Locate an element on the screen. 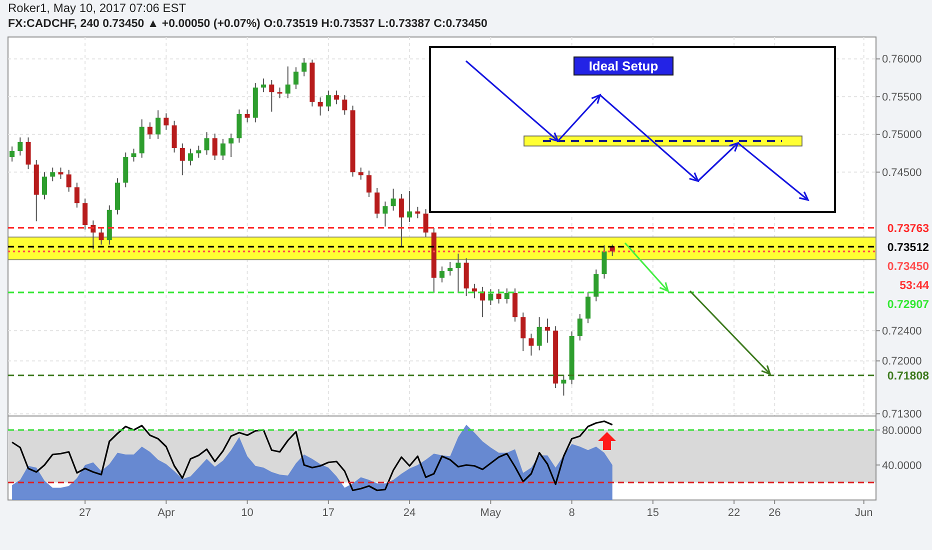 This screenshot has height=550, width=932. x-tick-label: 17 is located at coordinates (328, 513).